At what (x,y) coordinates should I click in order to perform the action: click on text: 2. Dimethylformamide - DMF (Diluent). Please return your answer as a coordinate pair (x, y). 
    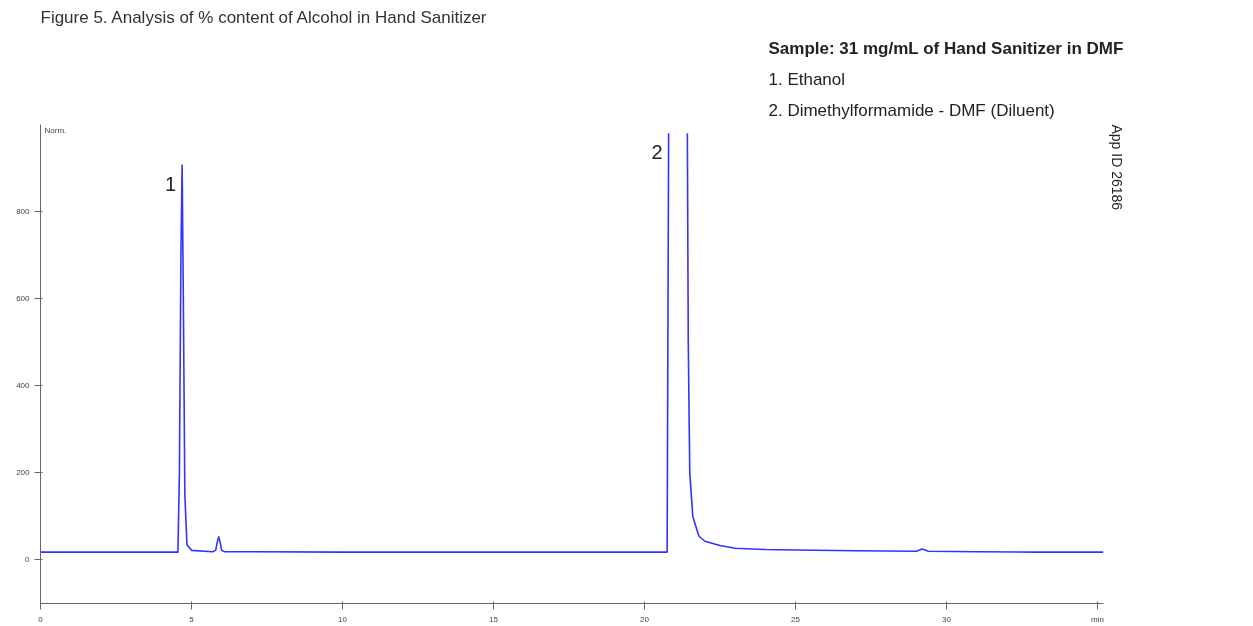
    Looking at the image, I should click on (911, 110).